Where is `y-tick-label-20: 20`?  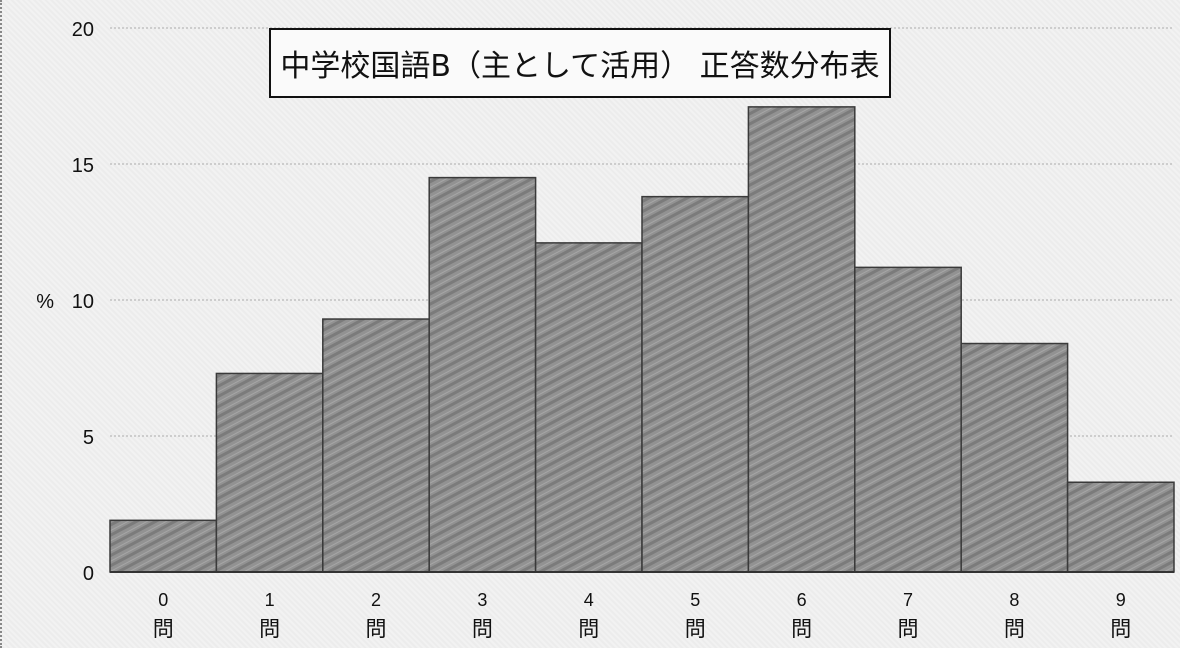 y-tick-label-20: 20 is located at coordinates (83, 30).